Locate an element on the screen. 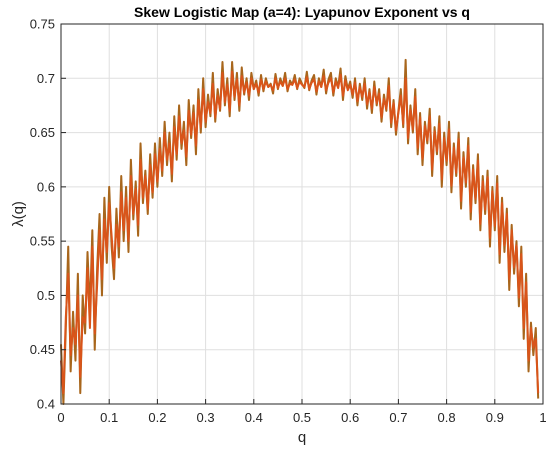 This screenshot has width=550, height=454. y-tick-label: 0.6 is located at coordinates (46, 186).